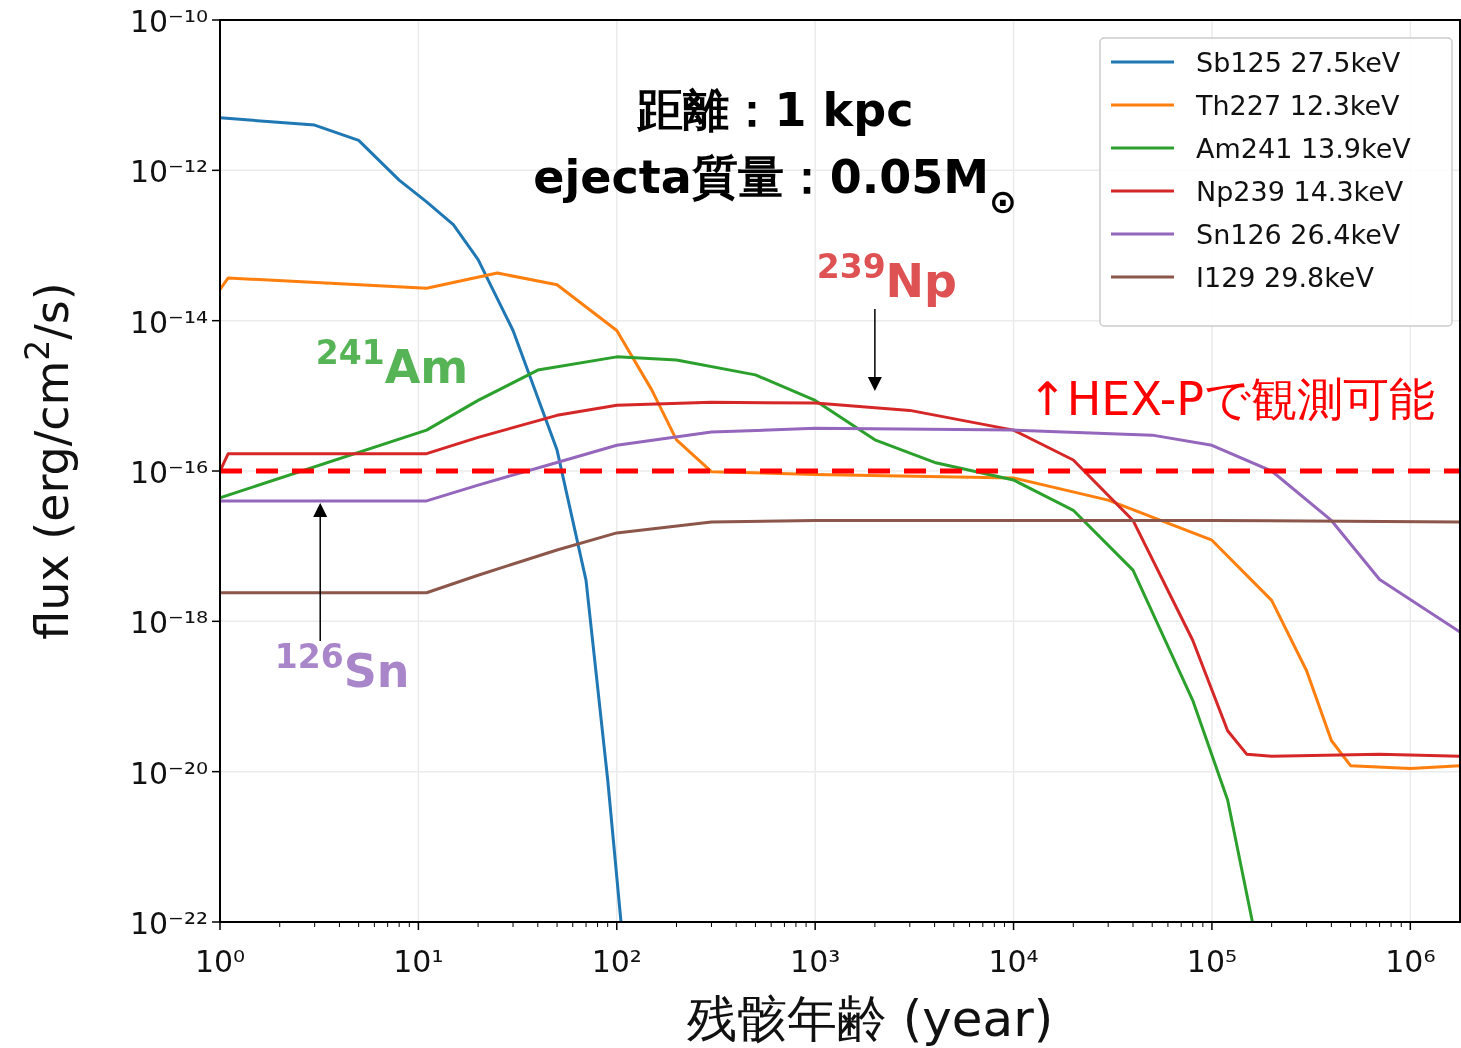  Describe the element at coordinates (168, 923) in the screenshot. I see `y-tick-label: 10⁻²²` at that location.